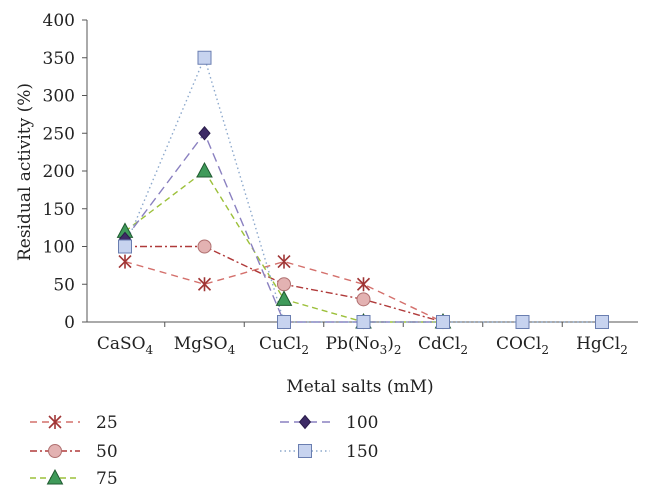 This screenshot has height=499, width=652. Describe the element at coordinates (125, 345) in the screenshot. I see `x-tick-label: CaSO4` at that location.